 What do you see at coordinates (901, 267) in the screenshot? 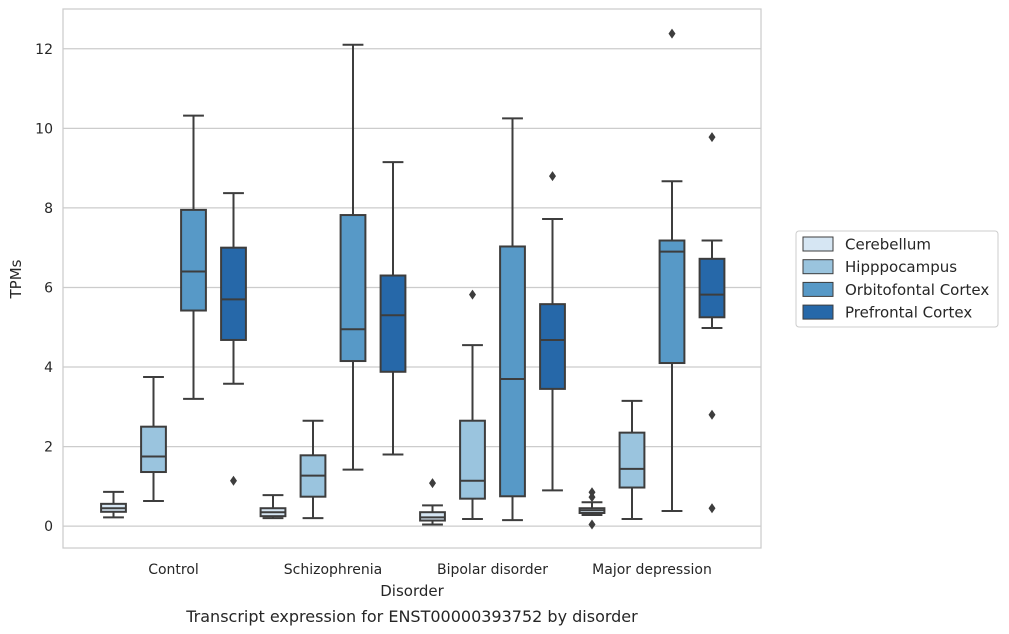
I see `legend-label: Hipppocampus` at bounding box center [901, 267].